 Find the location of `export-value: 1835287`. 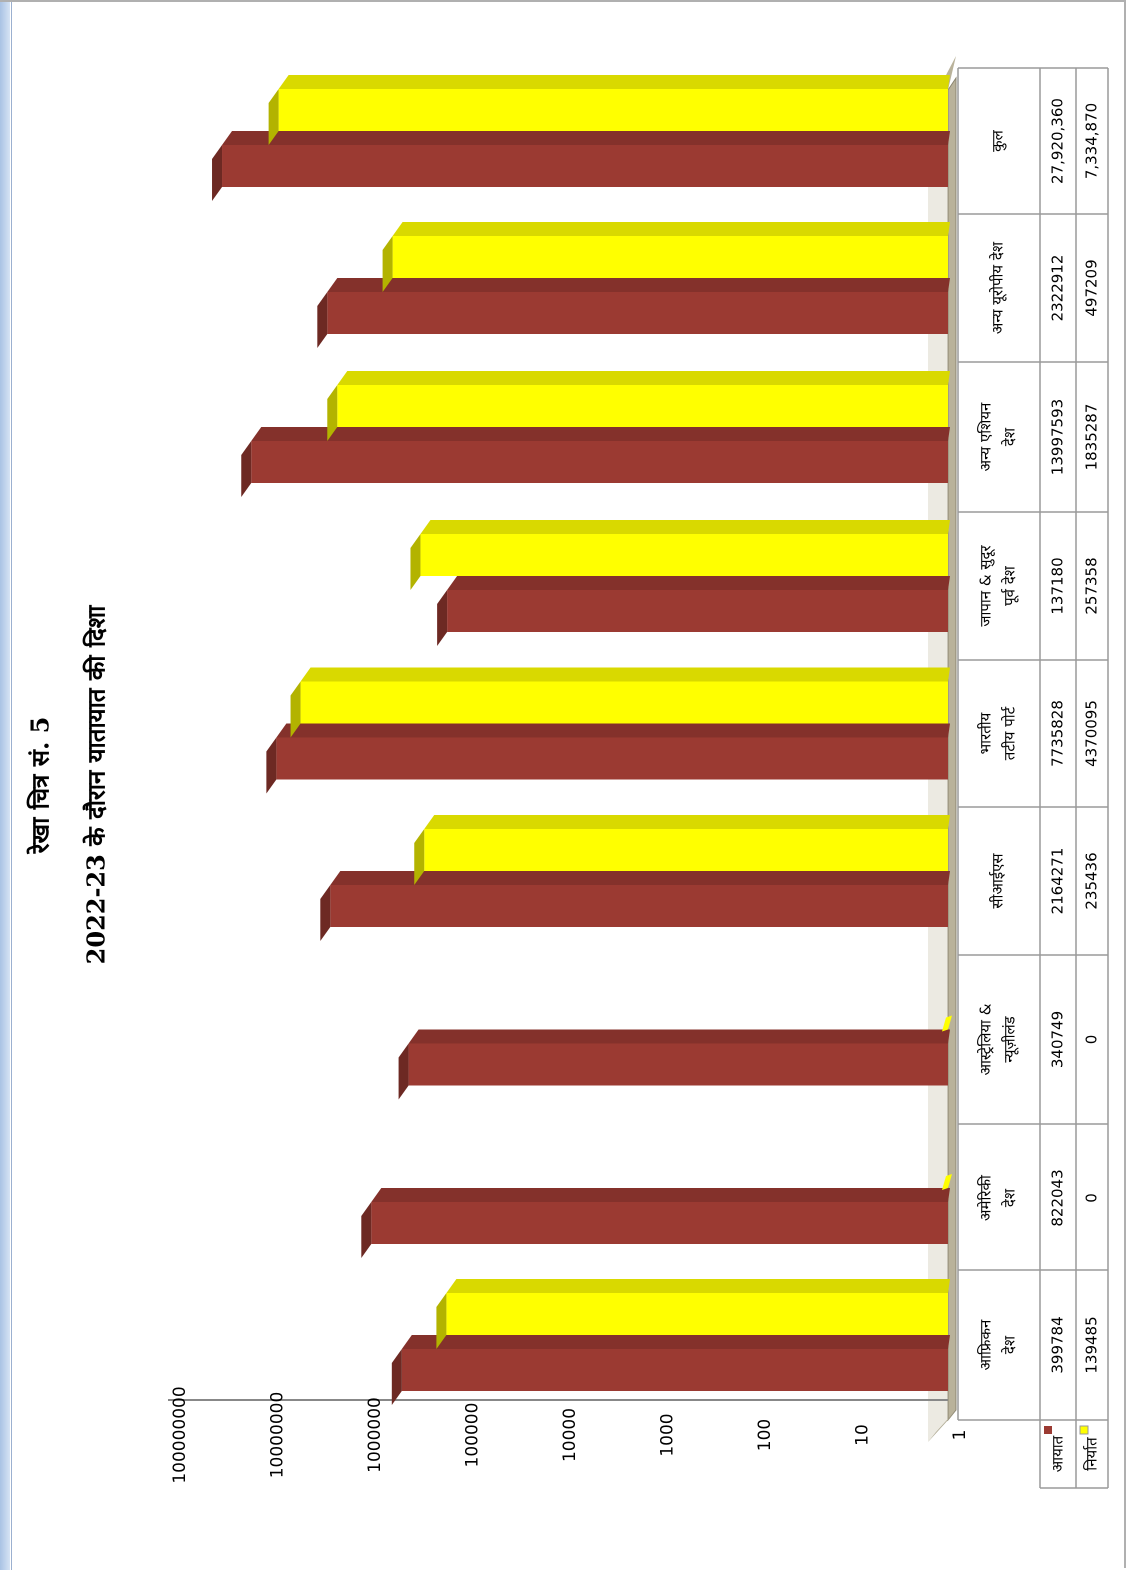

export-value: 1835287 is located at coordinates (1092, 437).